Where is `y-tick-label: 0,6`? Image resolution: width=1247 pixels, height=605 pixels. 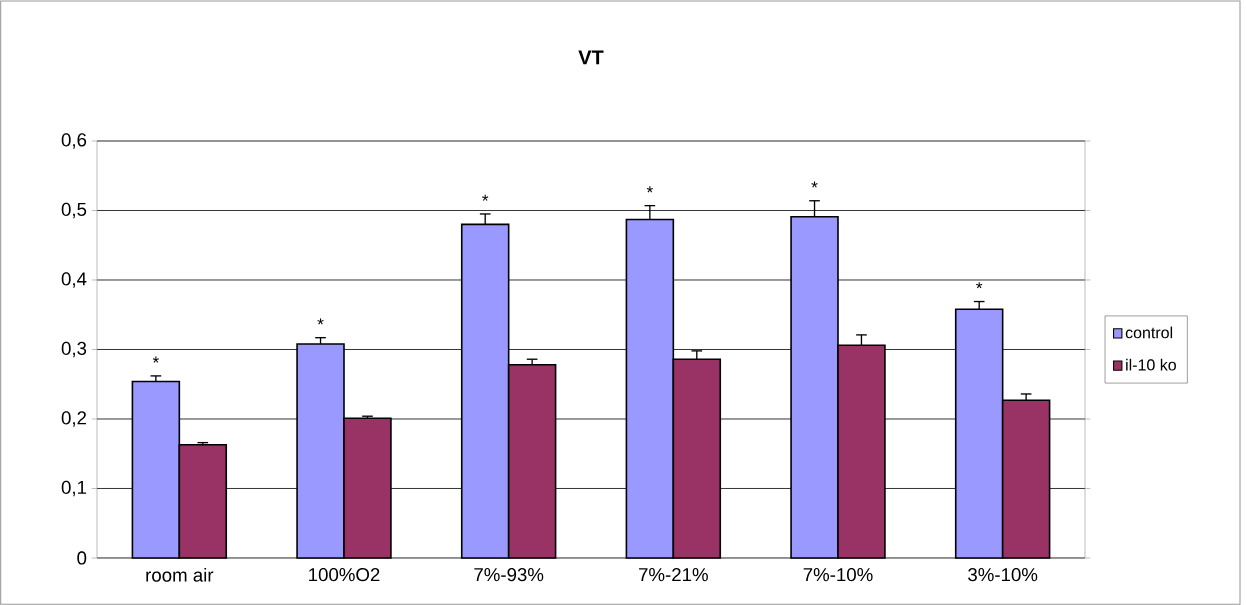
y-tick-label: 0,6 is located at coordinates (74, 141).